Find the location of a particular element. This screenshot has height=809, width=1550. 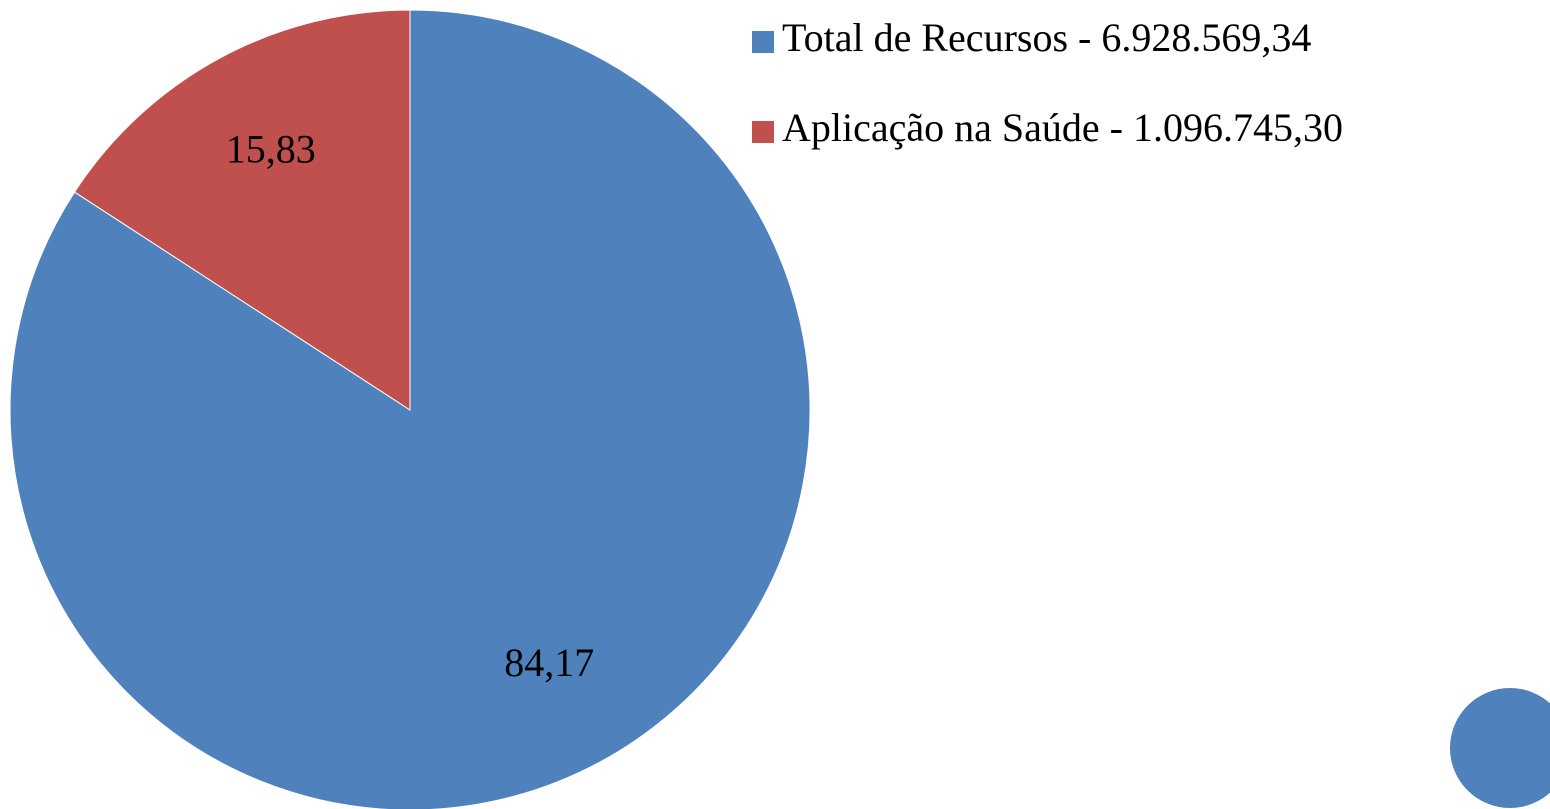

legend-label: Aplicação na Saúde - 1.096.745,30 is located at coordinates (1062, 127).